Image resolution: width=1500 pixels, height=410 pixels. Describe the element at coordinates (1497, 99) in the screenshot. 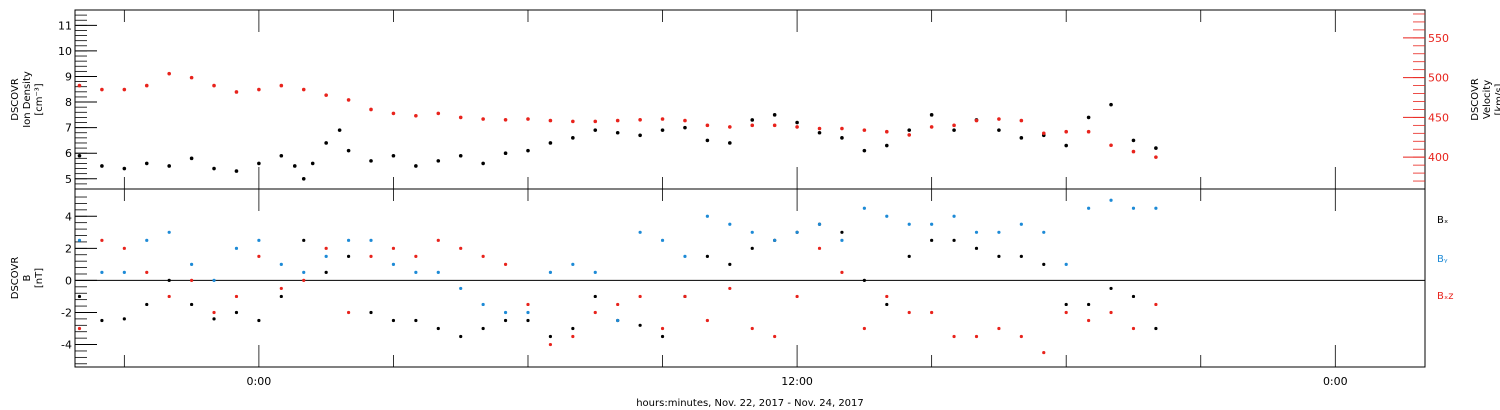

I see `top-right-axis-label-line: [km/s]` at that location.